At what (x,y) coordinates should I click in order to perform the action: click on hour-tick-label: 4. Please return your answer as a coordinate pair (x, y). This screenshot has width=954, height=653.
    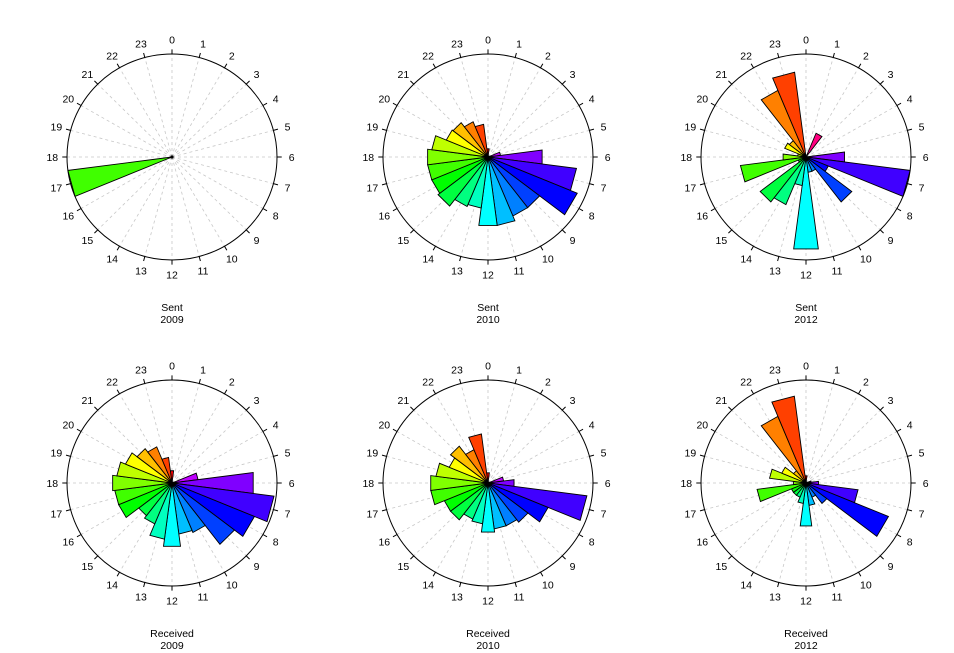
    Looking at the image, I should click on (276, 99).